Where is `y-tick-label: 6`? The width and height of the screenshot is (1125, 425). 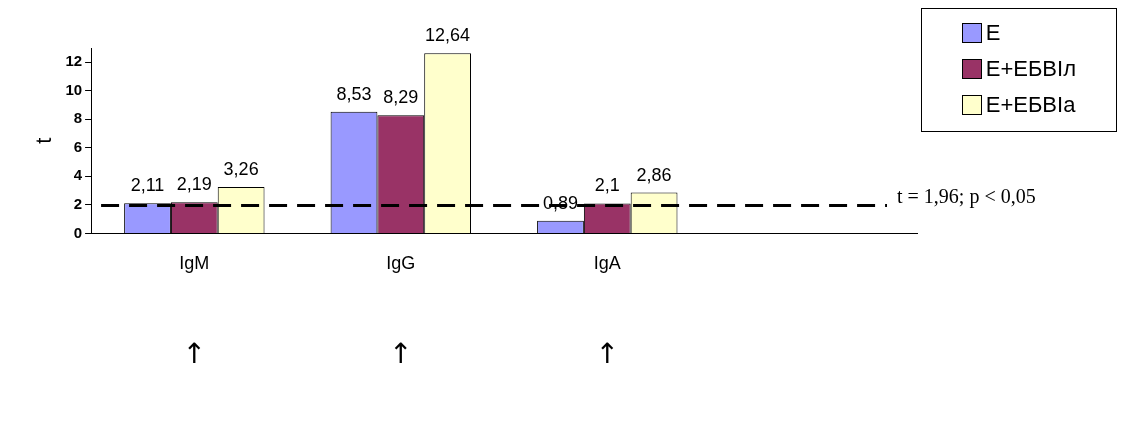 y-tick-label: 6 is located at coordinates (78, 146).